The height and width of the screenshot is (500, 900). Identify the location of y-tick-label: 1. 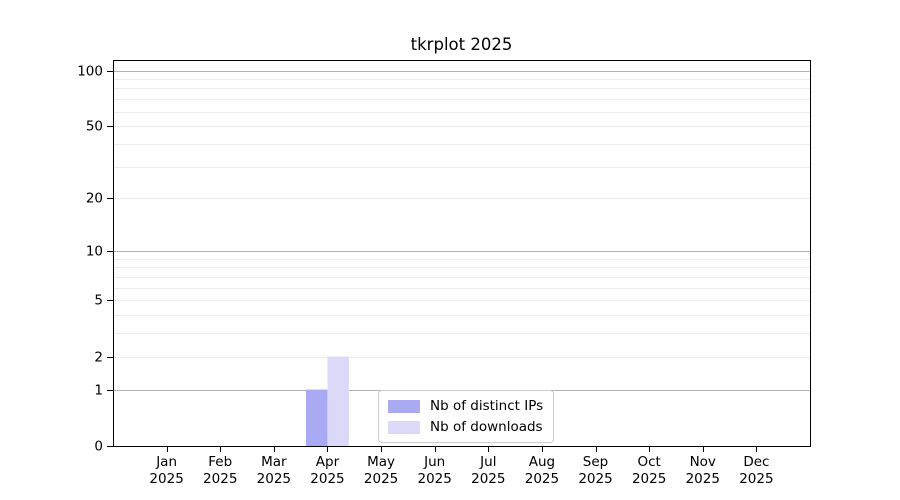
(98, 391).